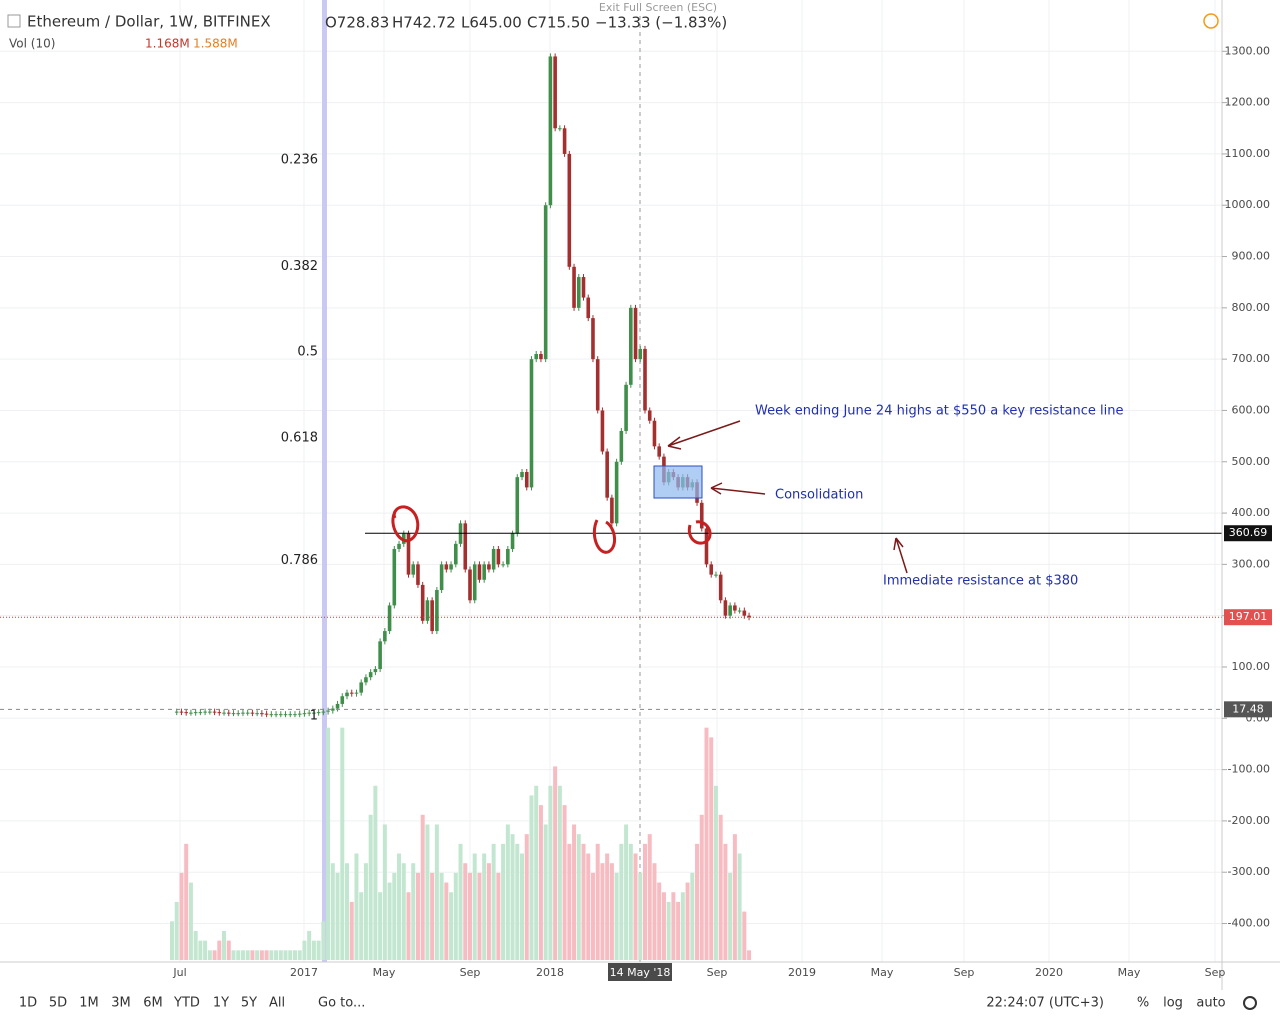 This screenshot has height=1028, width=1280. Describe the element at coordinates (1211, 21) in the screenshot. I see `alert-icon` at that location.